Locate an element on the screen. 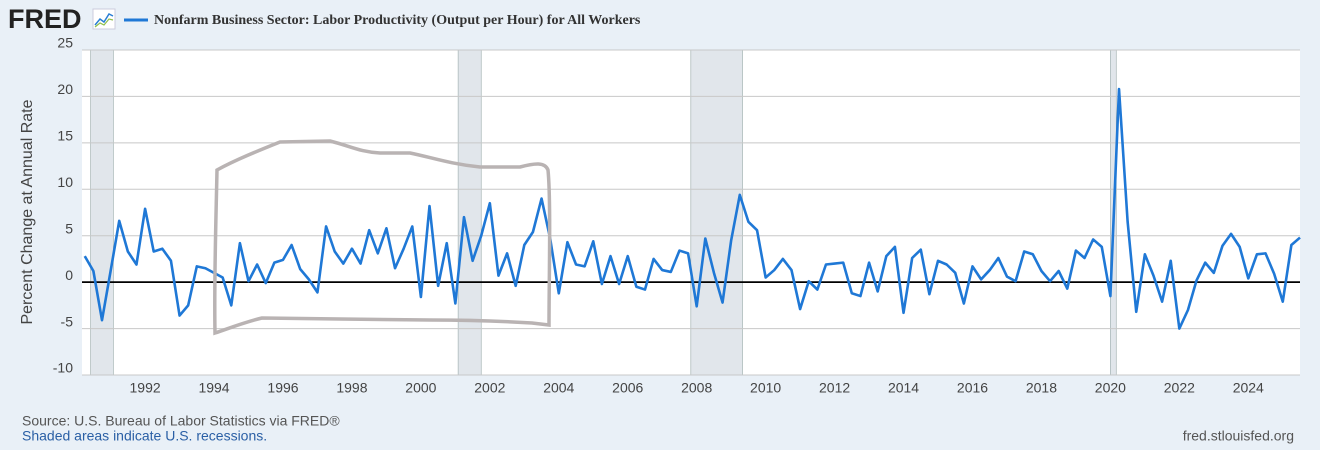  x-tick-label: 2006 is located at coordinates (627, 388).